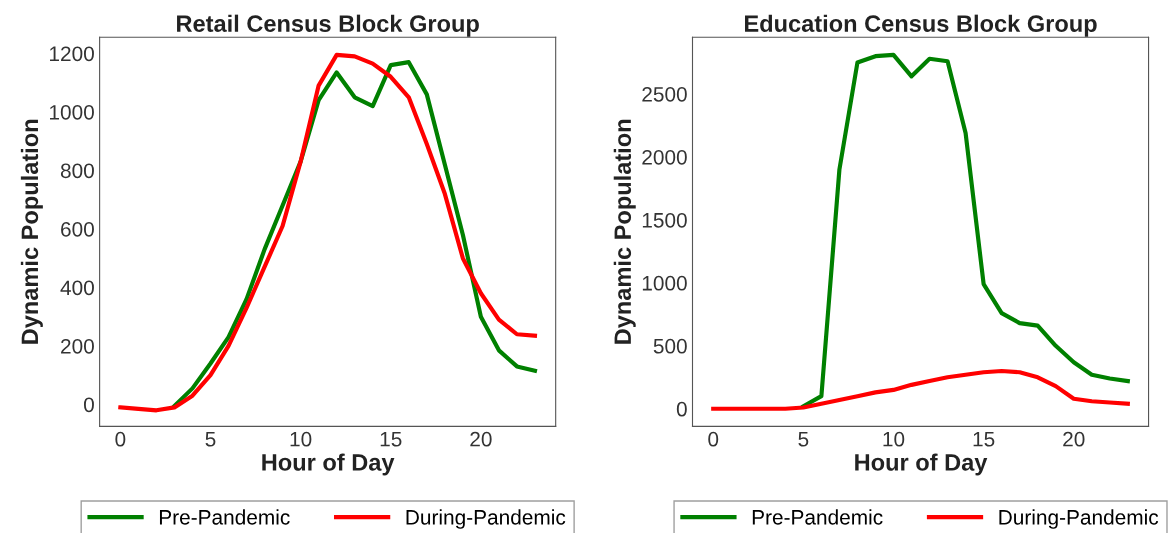 This screenshot has height=533, width=1172. Describe the element at coordinates (664, 220) in the screenshot. I see `y-tick-label: 1500` at that location.